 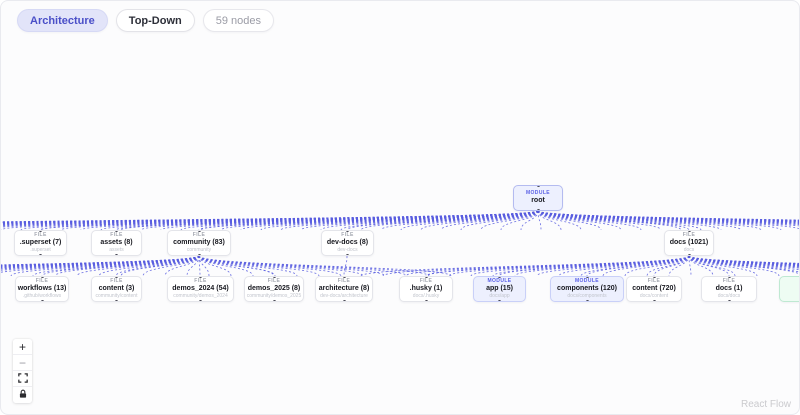 I want to click on graph-node-app: MODULE app (15) docs/app, so click(x=499, y=289).